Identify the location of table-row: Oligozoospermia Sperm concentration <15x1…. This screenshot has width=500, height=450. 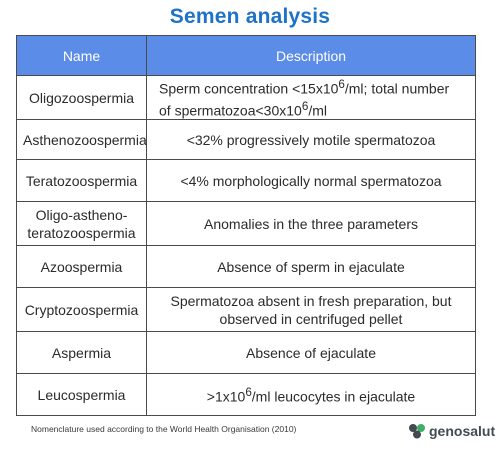
(246, 97).